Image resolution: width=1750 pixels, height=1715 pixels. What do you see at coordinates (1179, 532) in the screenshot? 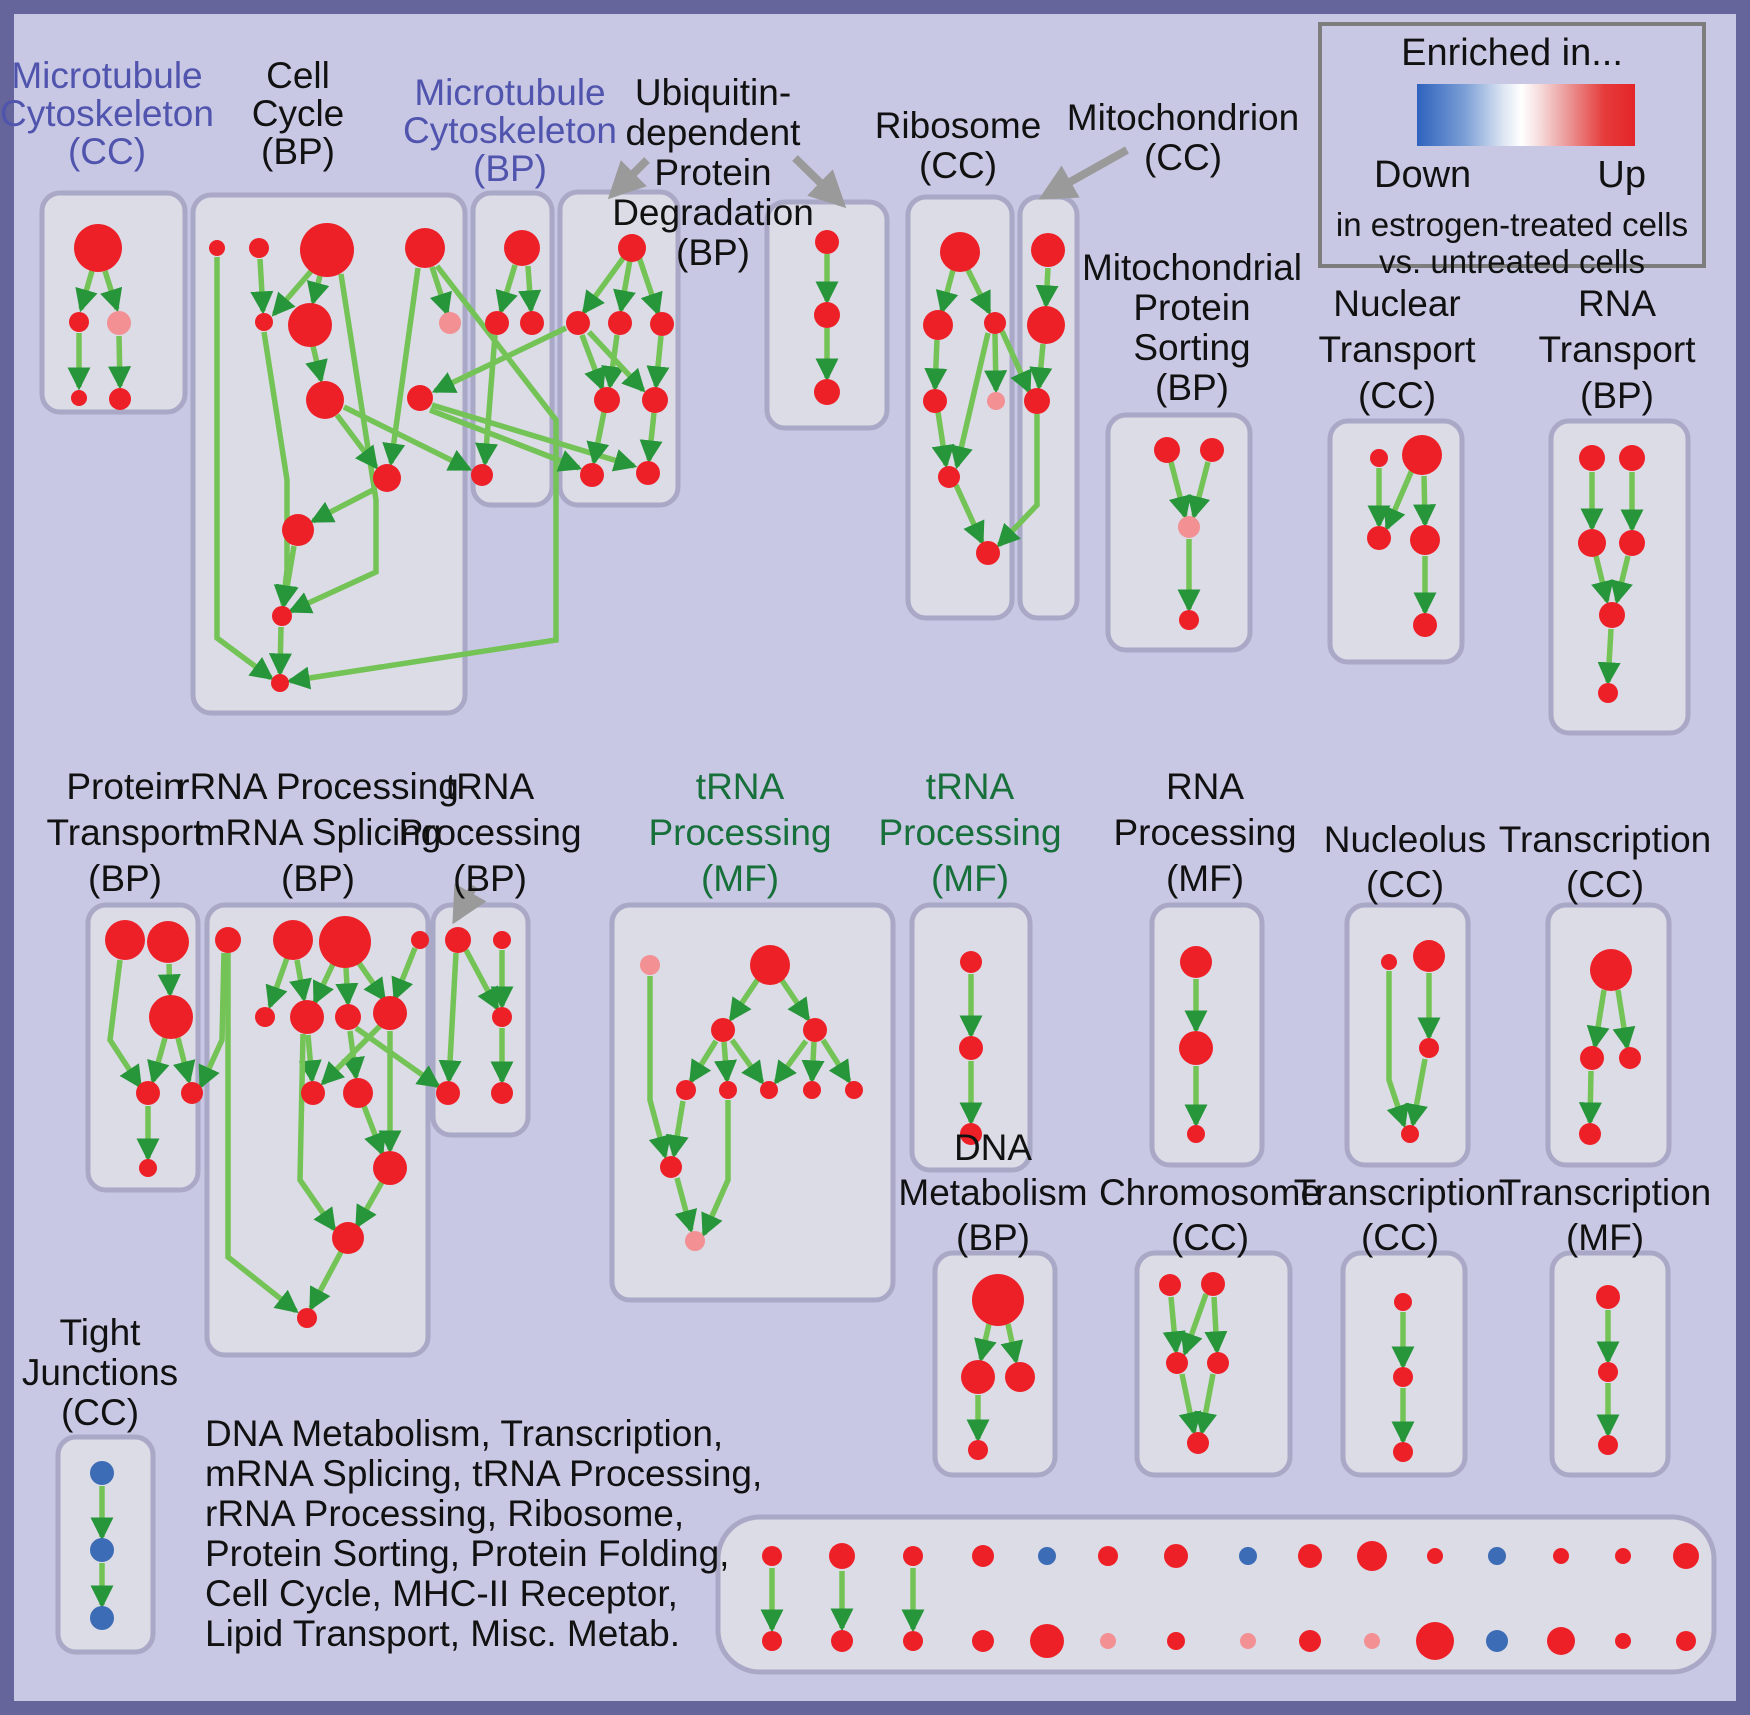
I see `mitochondrial-protein-sorting-bp-box` at bounding box center [1179, 532].